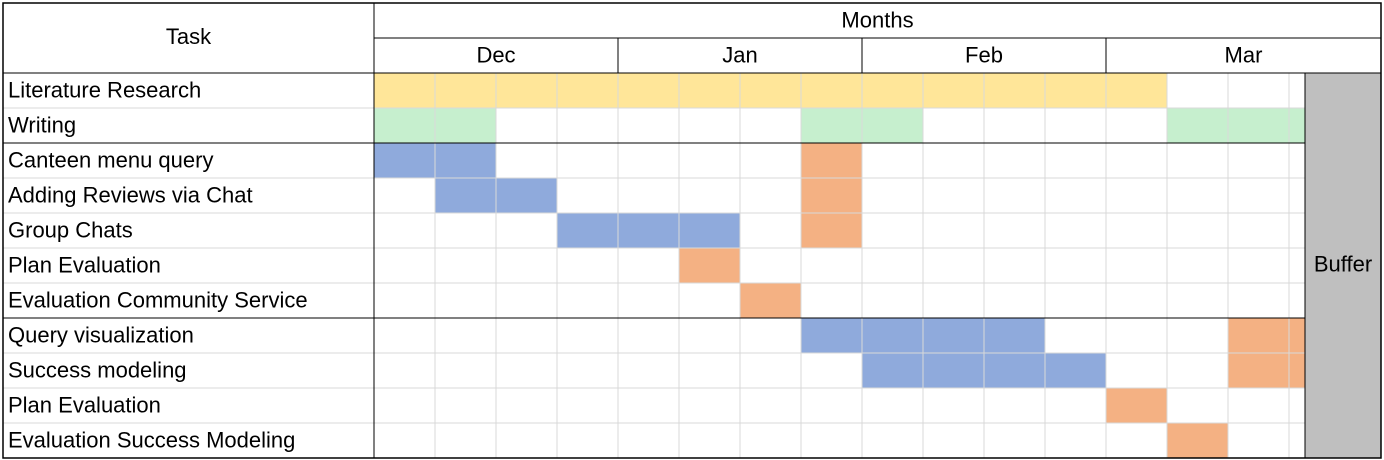  I want to click on task-label: Success modeling, so click(97, 369).